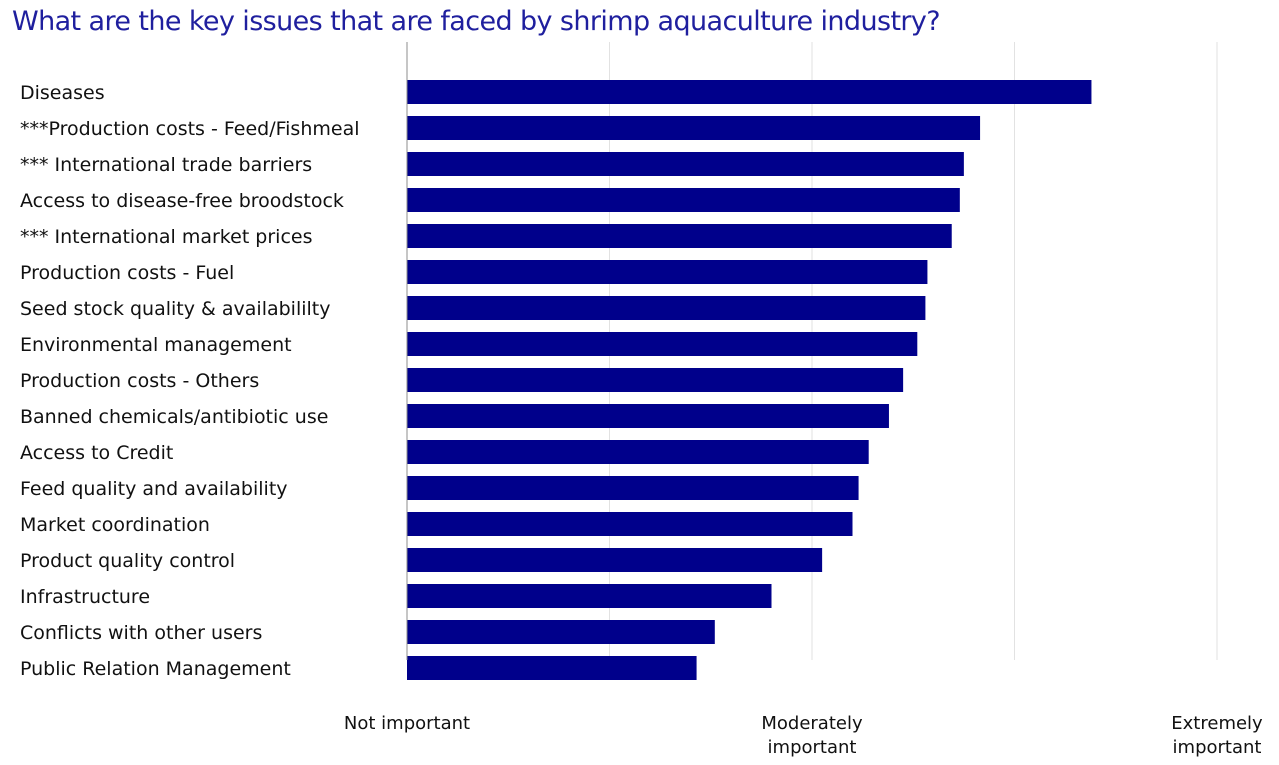  I want to click on category-label: Access to Credit, so click(96, 453).